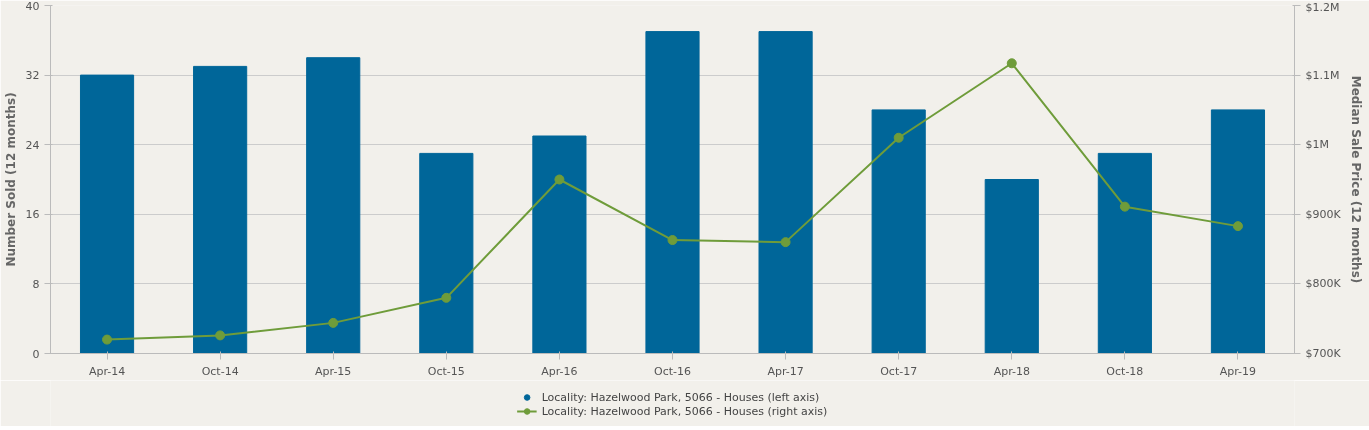  I want to click on y2-tick-label: $900K, so click(1323, 214).